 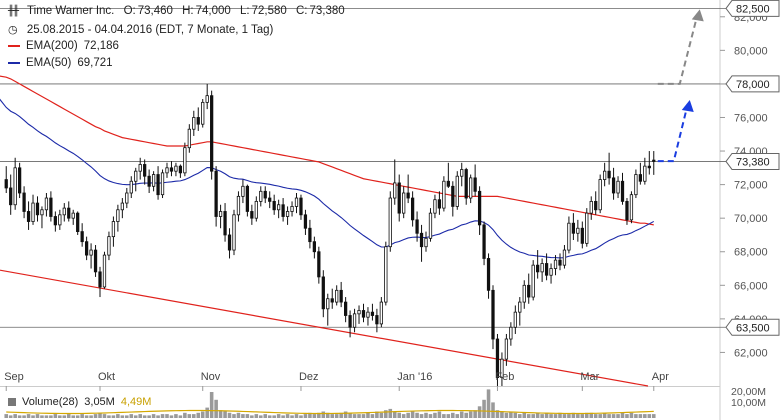 I want to click on low-label: L:, so click(x=245, y=11).